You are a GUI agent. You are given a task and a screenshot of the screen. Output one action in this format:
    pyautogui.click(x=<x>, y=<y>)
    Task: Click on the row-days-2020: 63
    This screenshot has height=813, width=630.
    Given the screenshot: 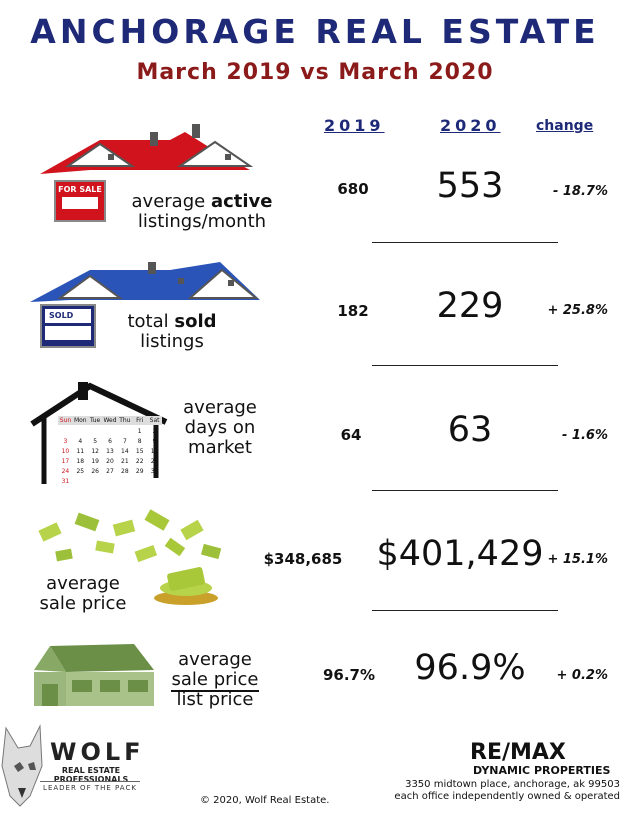 What is the action you would take?
    pyautogui.click(x=470, y=430)
    